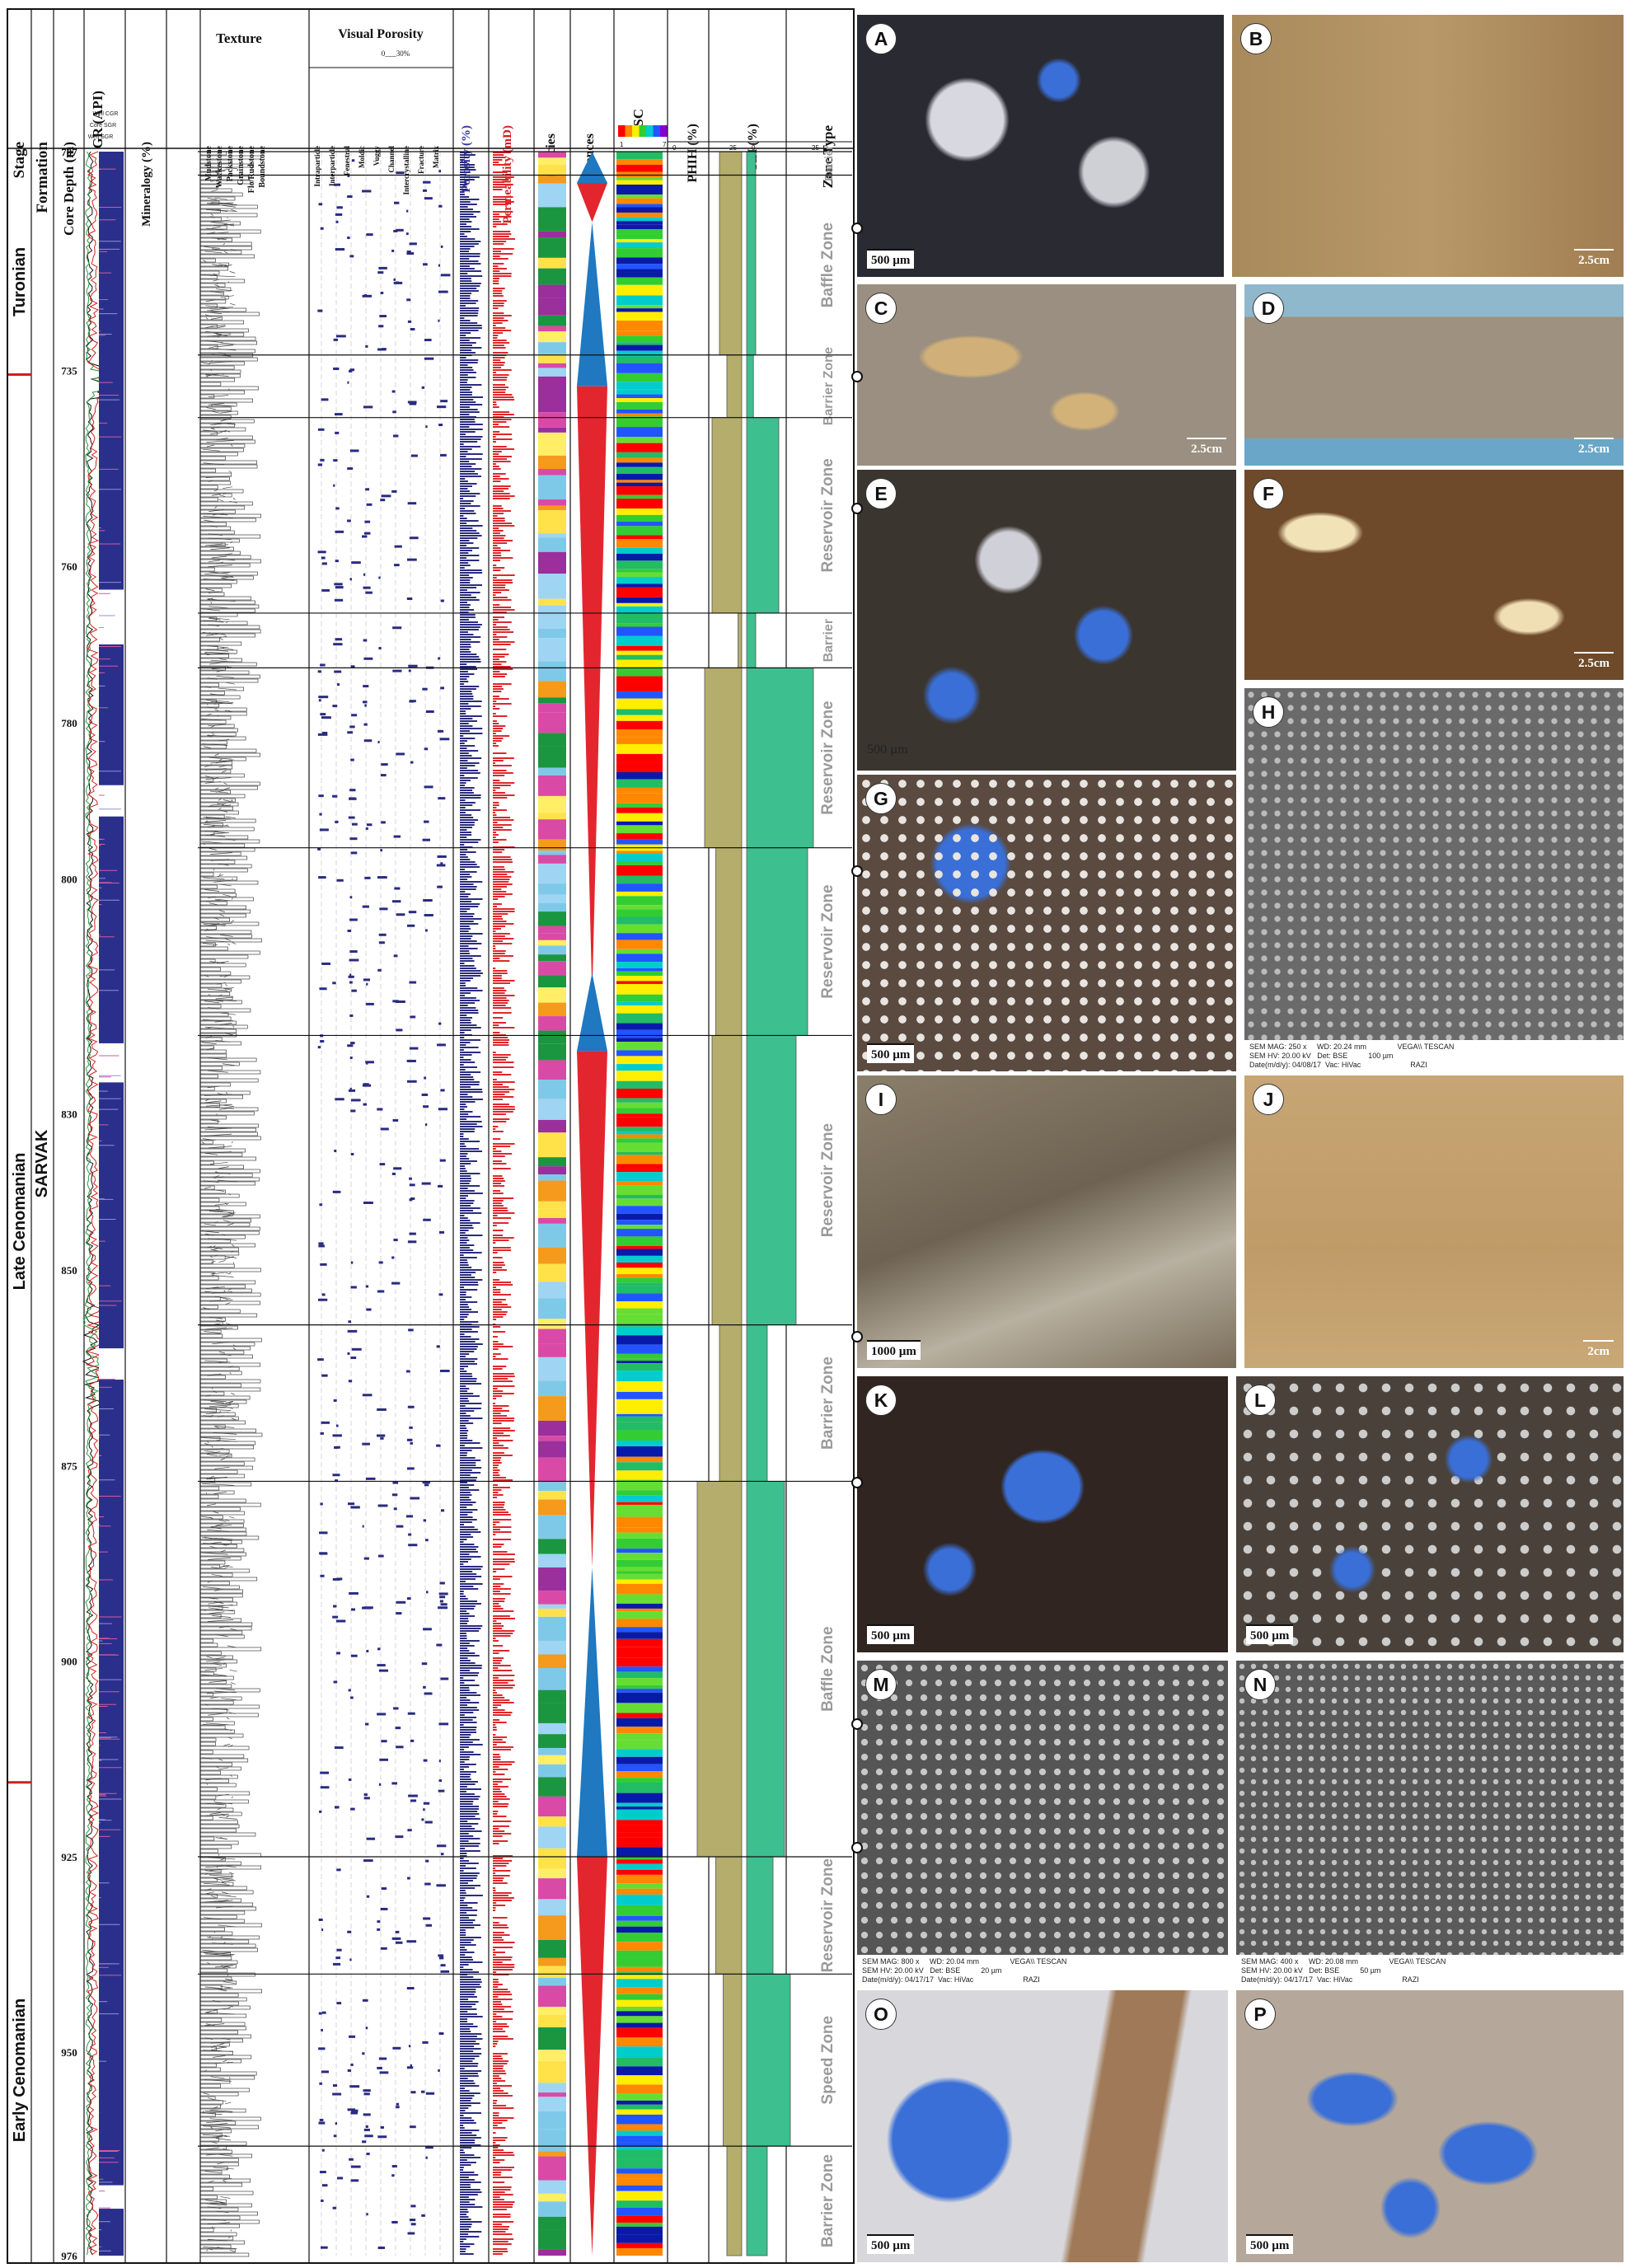 This screenshot has width=1626, height=2268. I want to click on photo-letter: J, so click(1269, 1099).